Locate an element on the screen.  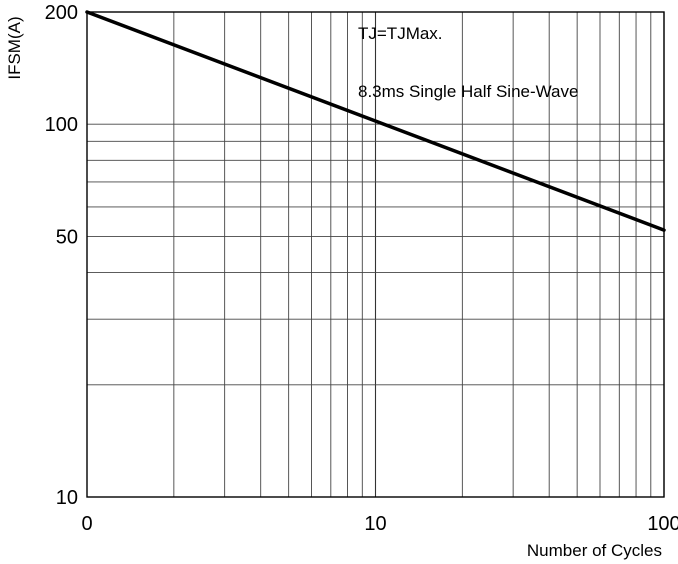
x-tick-label: 10 is located at coordinates (375, 524).